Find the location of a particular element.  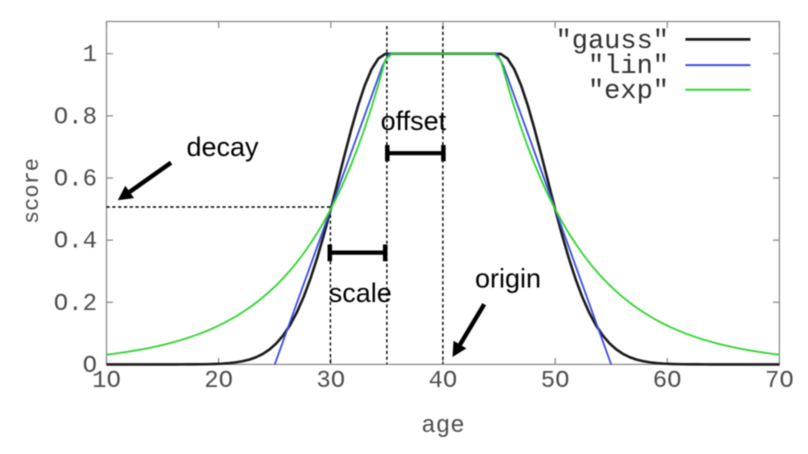

svg-text: decay is located at coordinates (222, 147).